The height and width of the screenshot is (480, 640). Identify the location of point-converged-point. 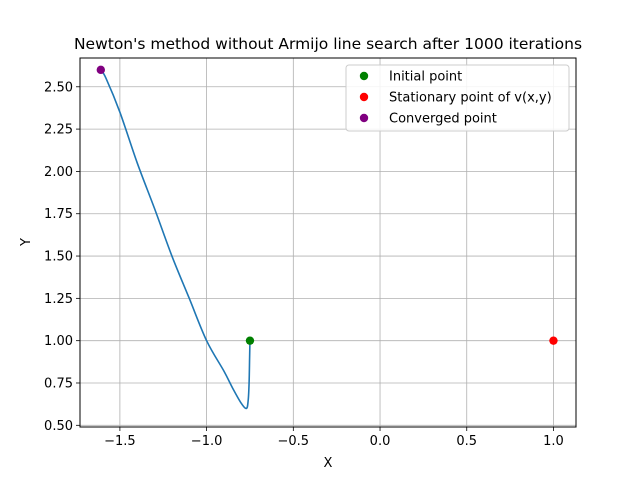
(101, 70).